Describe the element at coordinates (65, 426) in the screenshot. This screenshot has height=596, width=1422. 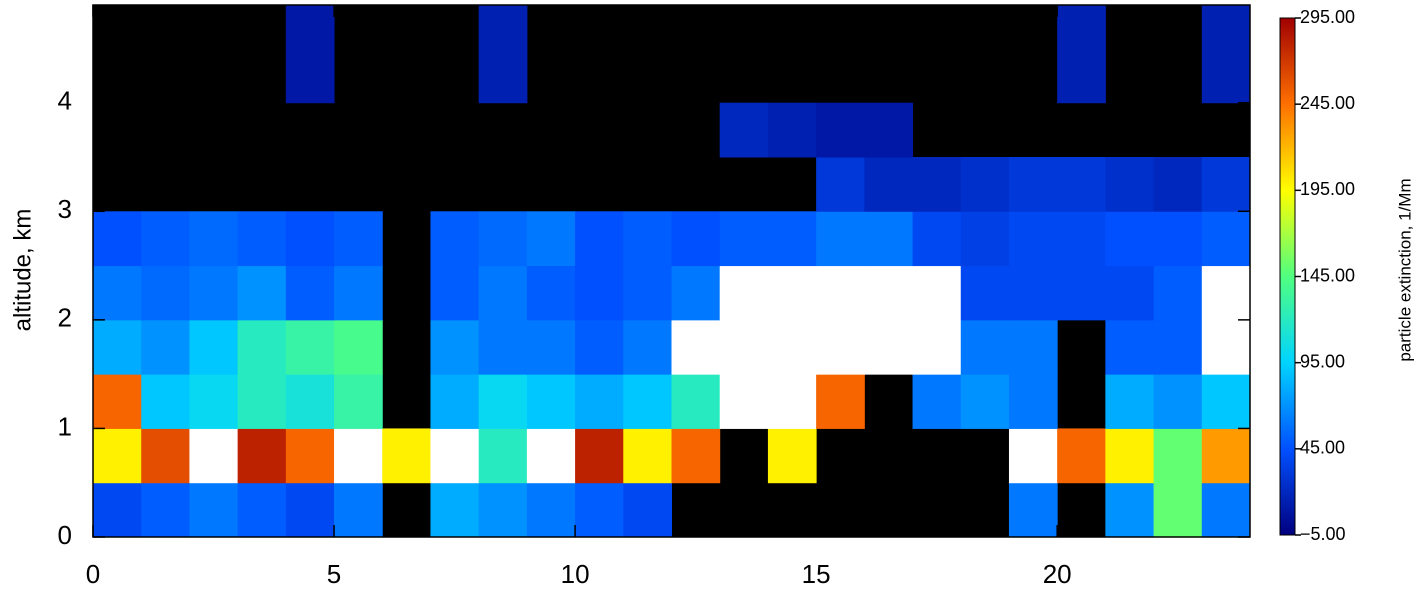
I see `y-tick-label: 1` at that location.